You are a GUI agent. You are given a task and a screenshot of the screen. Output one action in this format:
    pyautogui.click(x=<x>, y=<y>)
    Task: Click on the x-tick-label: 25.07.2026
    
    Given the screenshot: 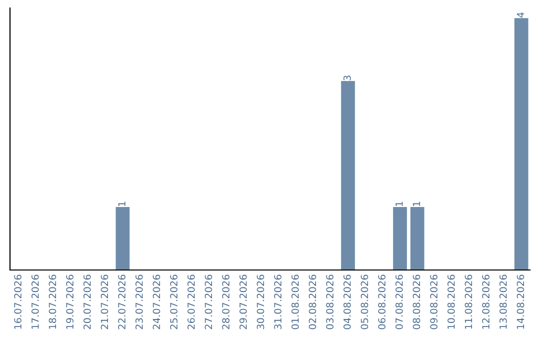 What is the action you would take?
    pyautogui.click(x=174, y=302)
    